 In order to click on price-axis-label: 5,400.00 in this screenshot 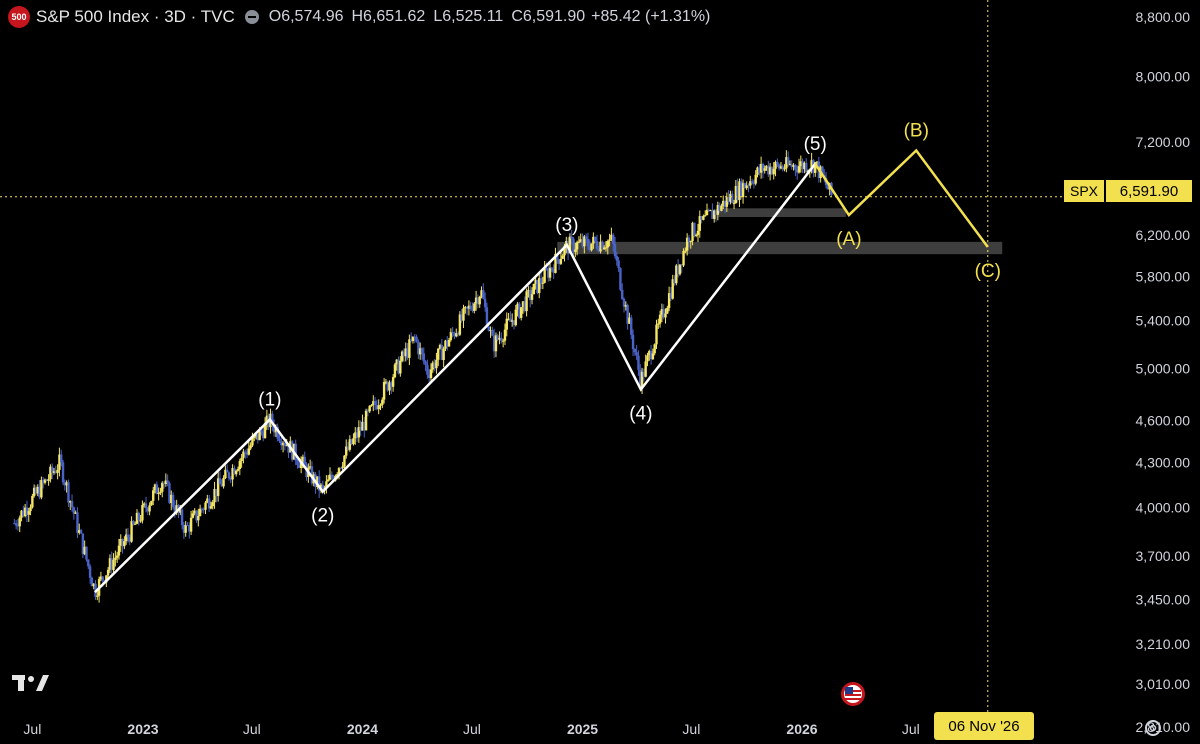, I will do `click(1163, 321)`.